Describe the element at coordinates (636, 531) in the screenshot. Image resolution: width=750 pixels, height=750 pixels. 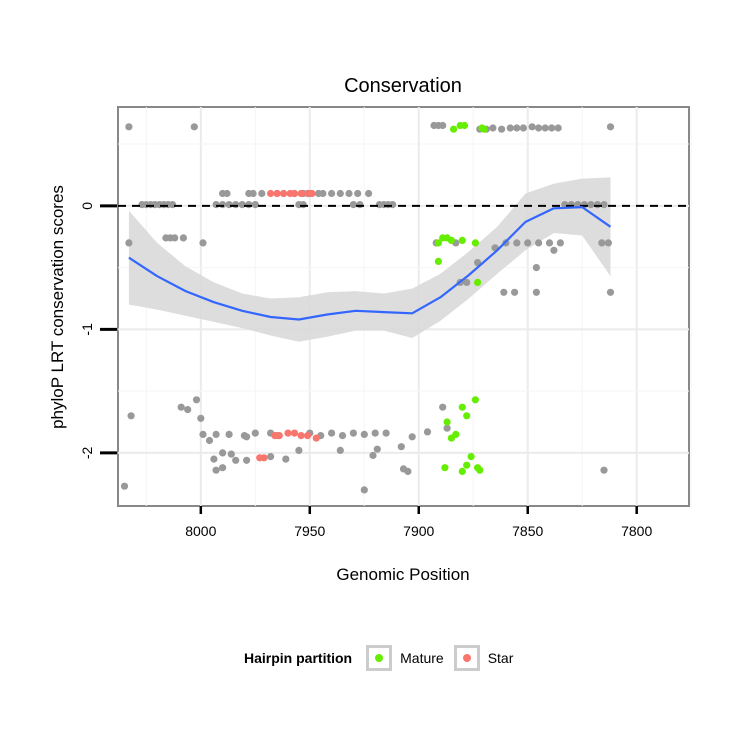
I see `x-tick-label: 7800` at that location.